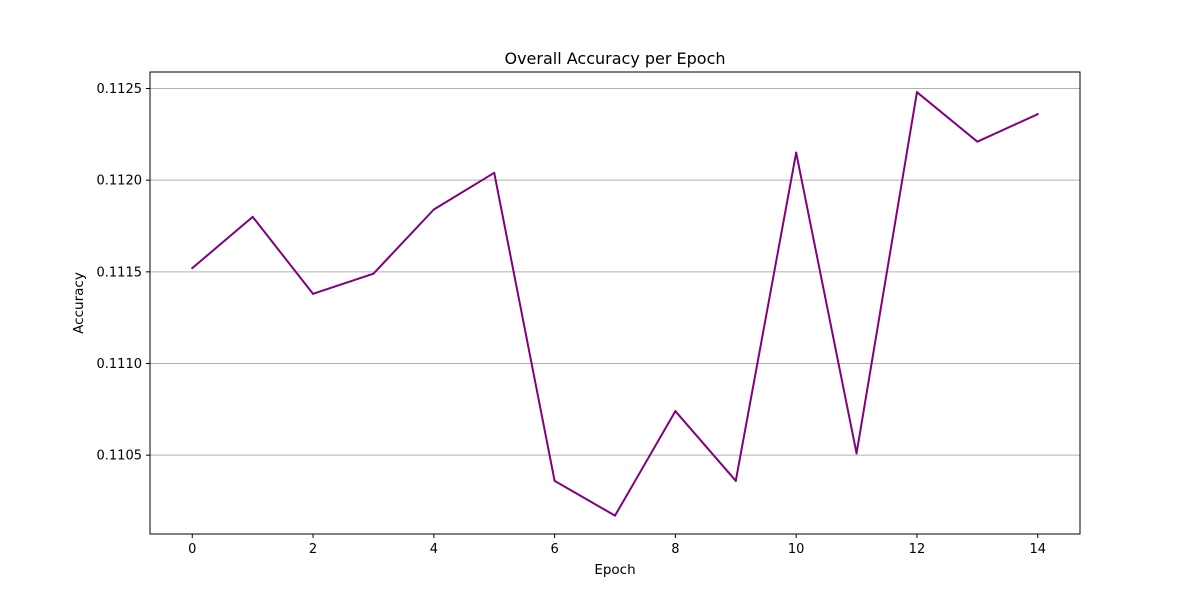 The height and width of the screenshot is (604, 1200). I want to click on y-tick-label: 0.1120, so click(120, 181).